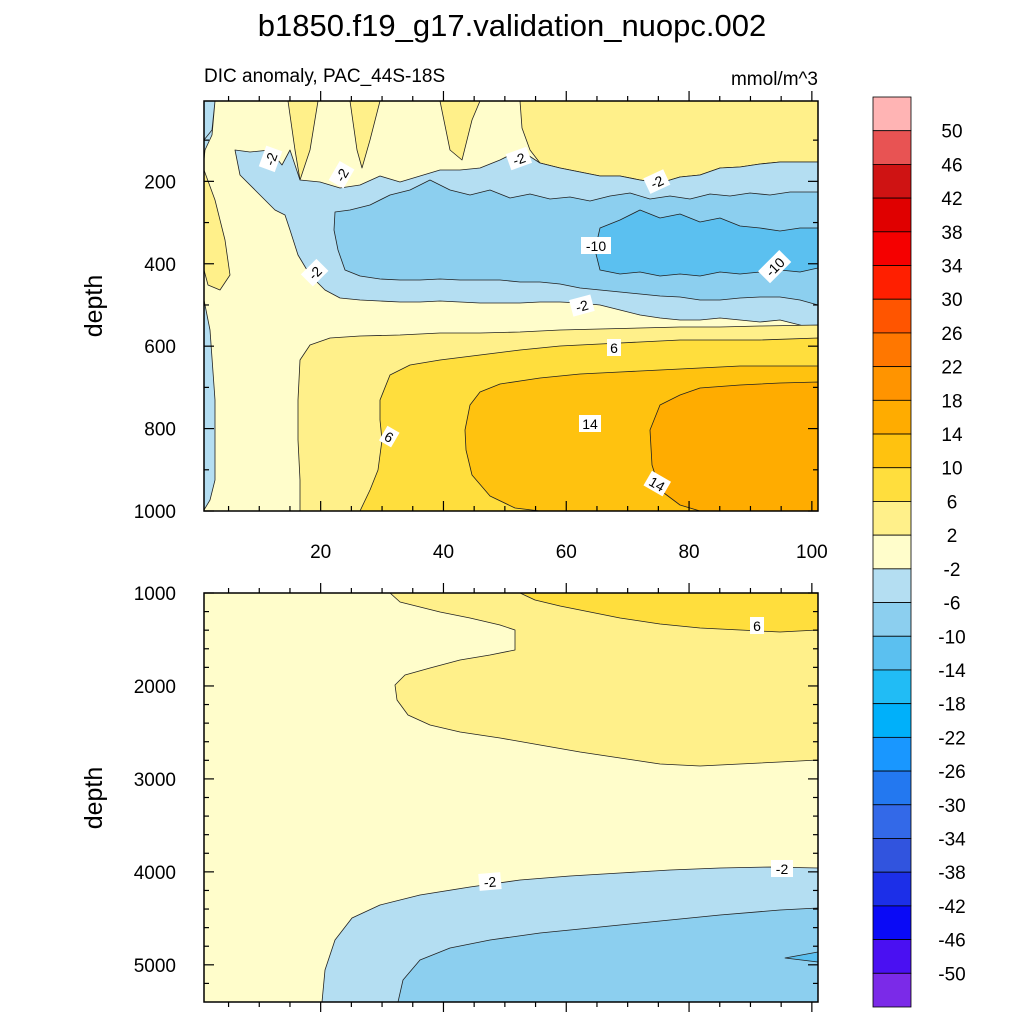 Image resolution: width=1024 pixels, height=1024 pixels. I want to click on figure-title: b1850.f19_g17.validation_nuopc.002, so click(512, 25).